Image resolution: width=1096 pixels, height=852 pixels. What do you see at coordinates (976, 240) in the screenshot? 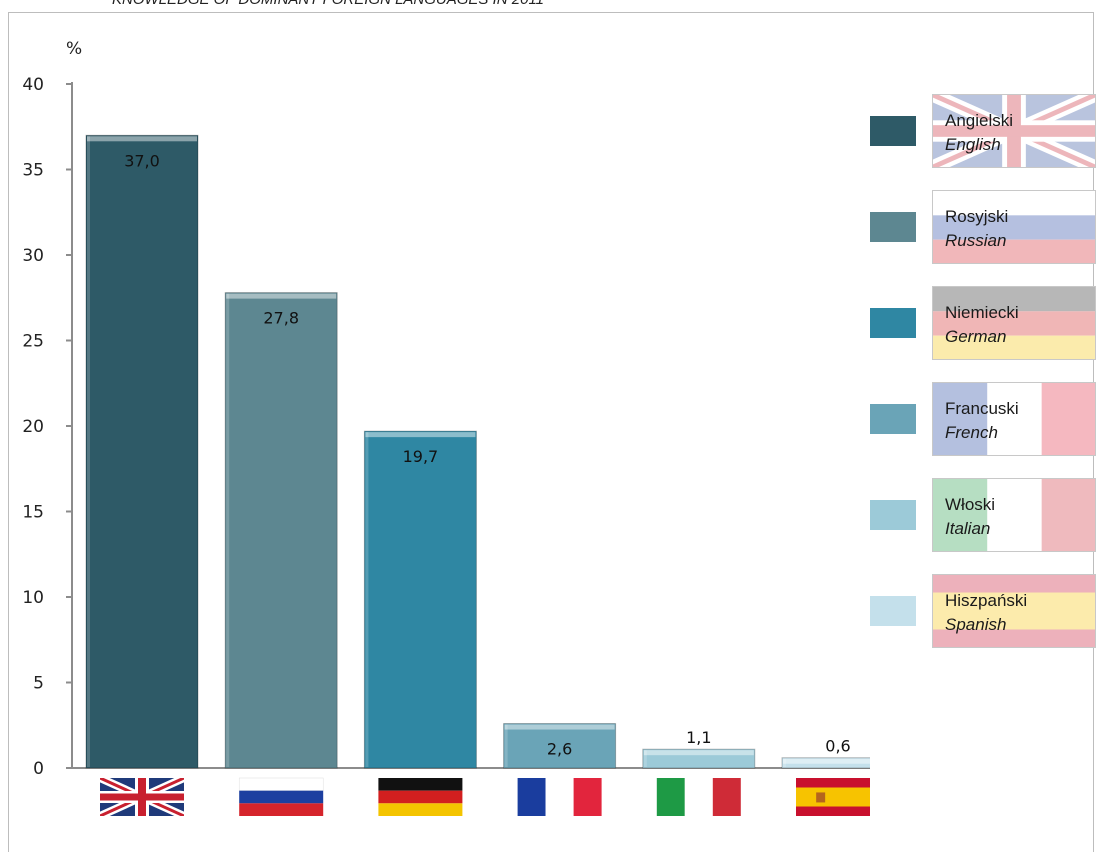
I see `legend-english-label: Russian` at bounding box center [976, 240].